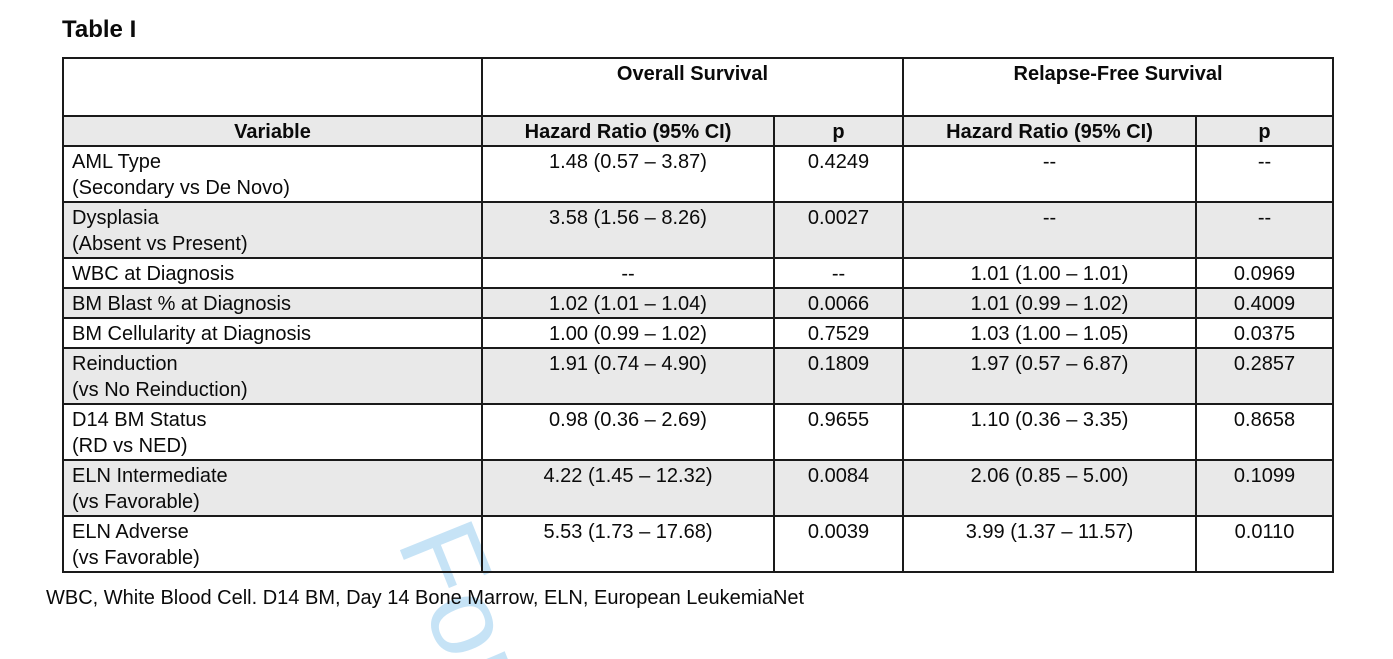 The image size is (1393, 659). What do you see at coordinates (99, 29) in the screenshot?
I see `table-title: Table I` at bounding box center [99, 29].